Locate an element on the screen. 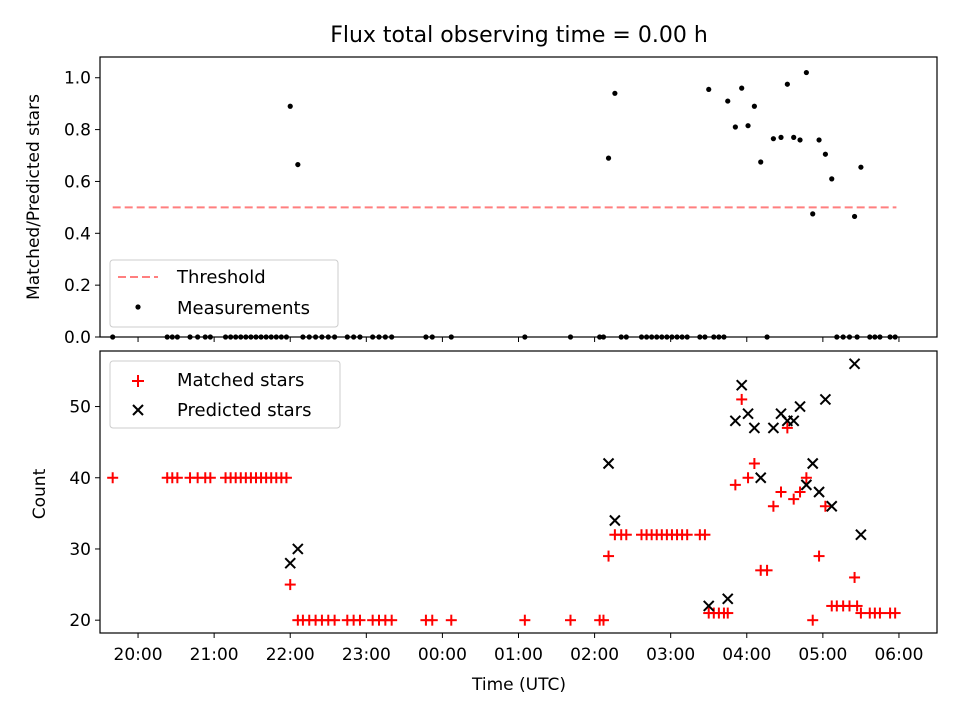  x-axis-label: Time (UTC) is located at coordinates (518, 685).